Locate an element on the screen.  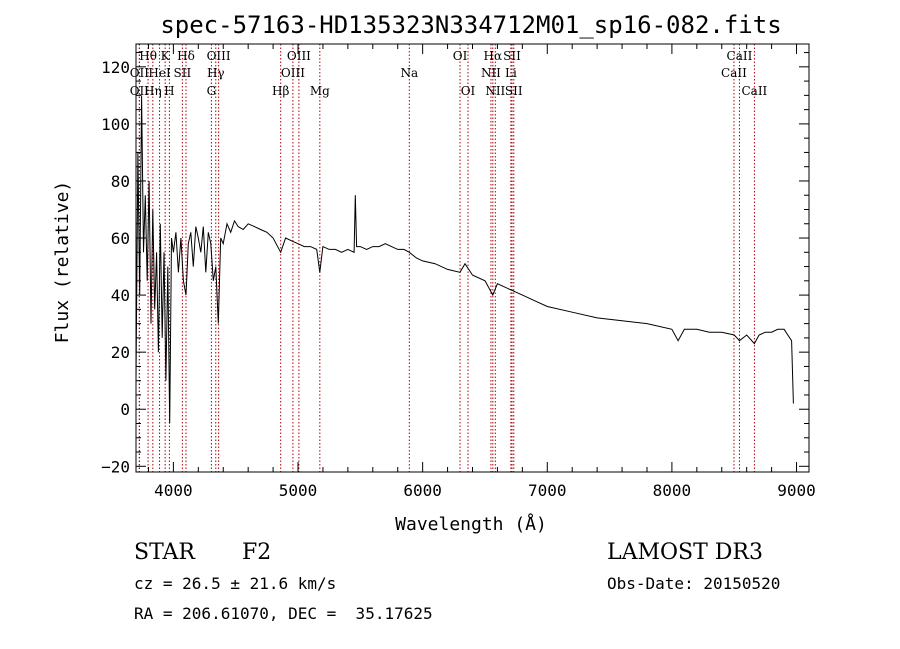
y-axis-label: Flux (relative) is located at coordinates (62, 262).